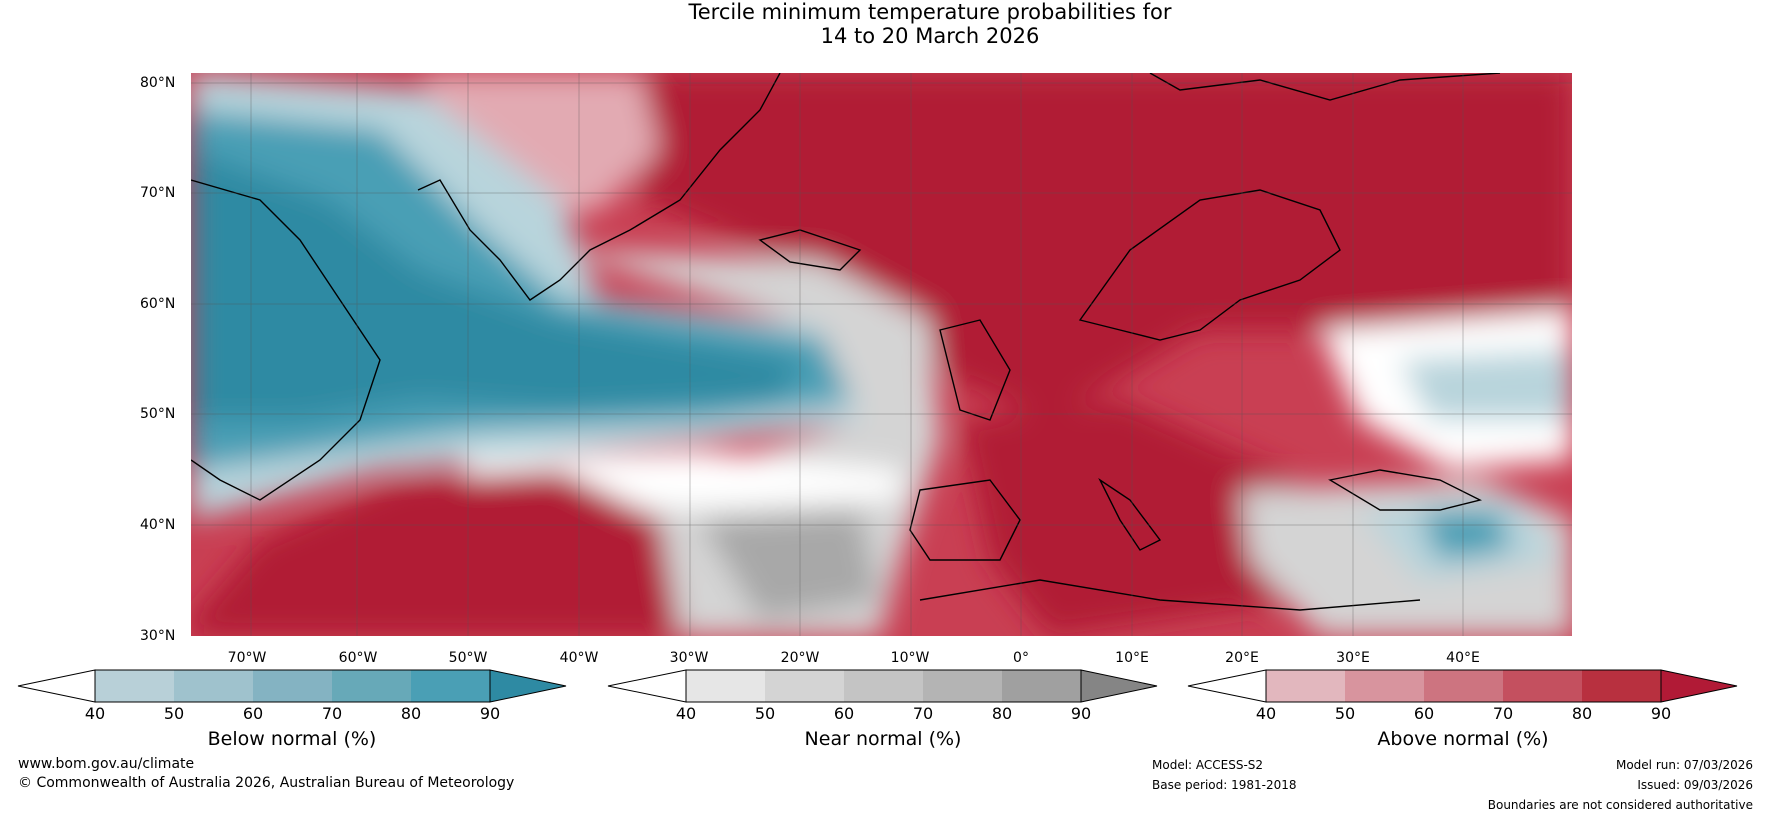 The width and height of the screenshot is (1770, 816). Describe the element at coordinates (1119, 686) in the screenshot. I see `colorbar-near-max-arrow` at that location.